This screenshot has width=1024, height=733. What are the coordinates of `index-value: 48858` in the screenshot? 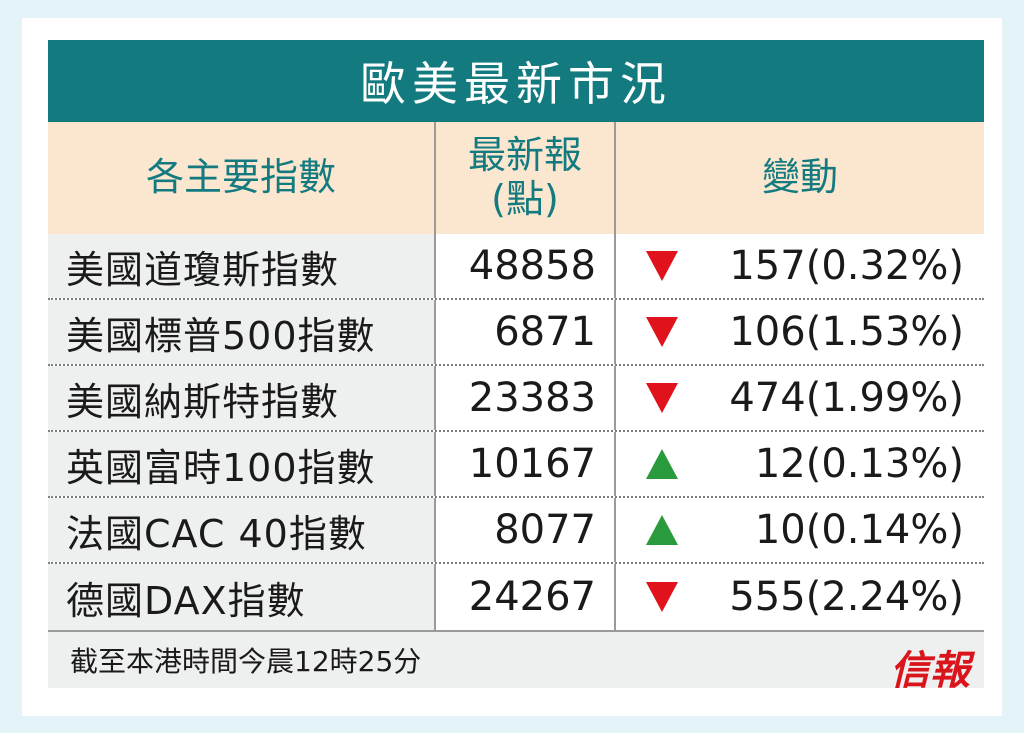 It's located at (525, 266).